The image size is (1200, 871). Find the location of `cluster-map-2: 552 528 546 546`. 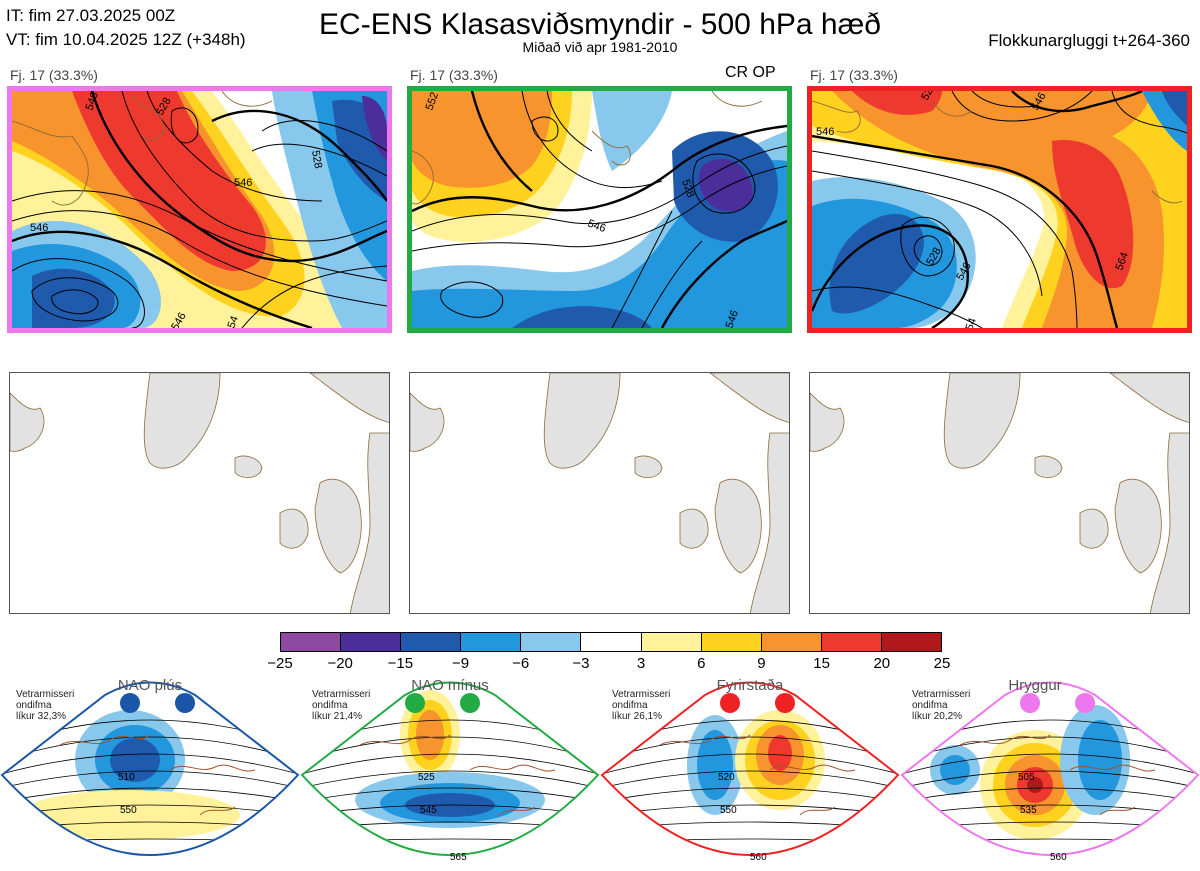

cluster-map-2: 552 528 546 546 is located at coordinates (599, 209).